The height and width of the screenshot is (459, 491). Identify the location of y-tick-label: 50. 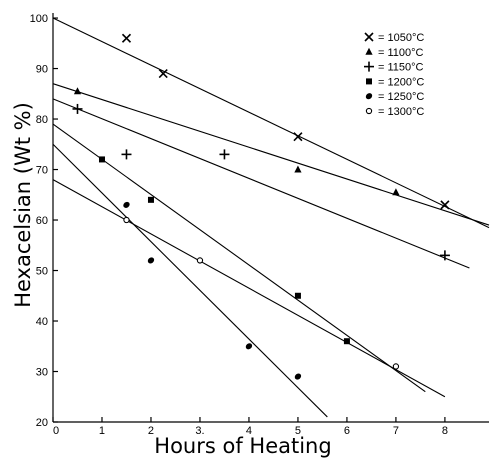
(42, 272).